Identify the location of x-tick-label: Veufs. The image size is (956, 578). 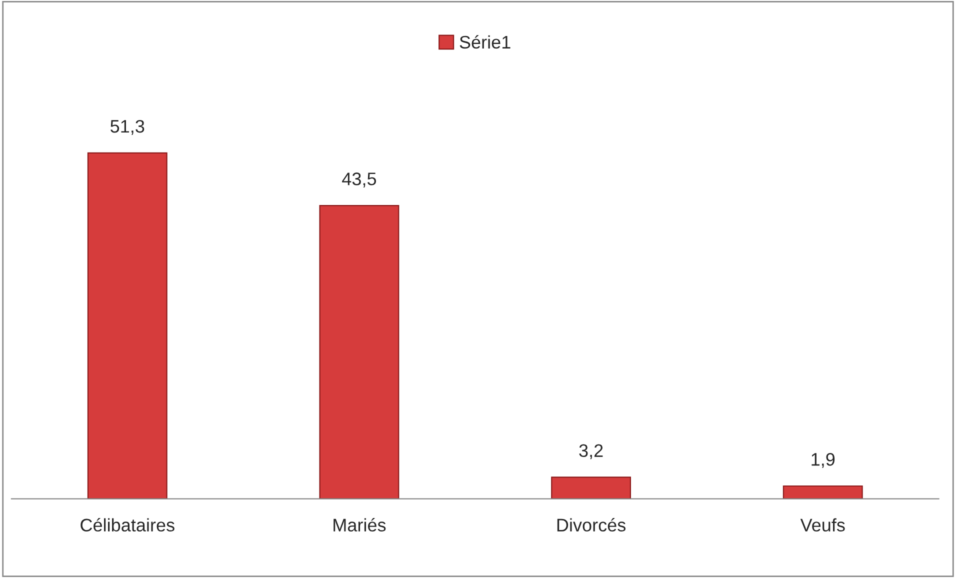
(822, 525).